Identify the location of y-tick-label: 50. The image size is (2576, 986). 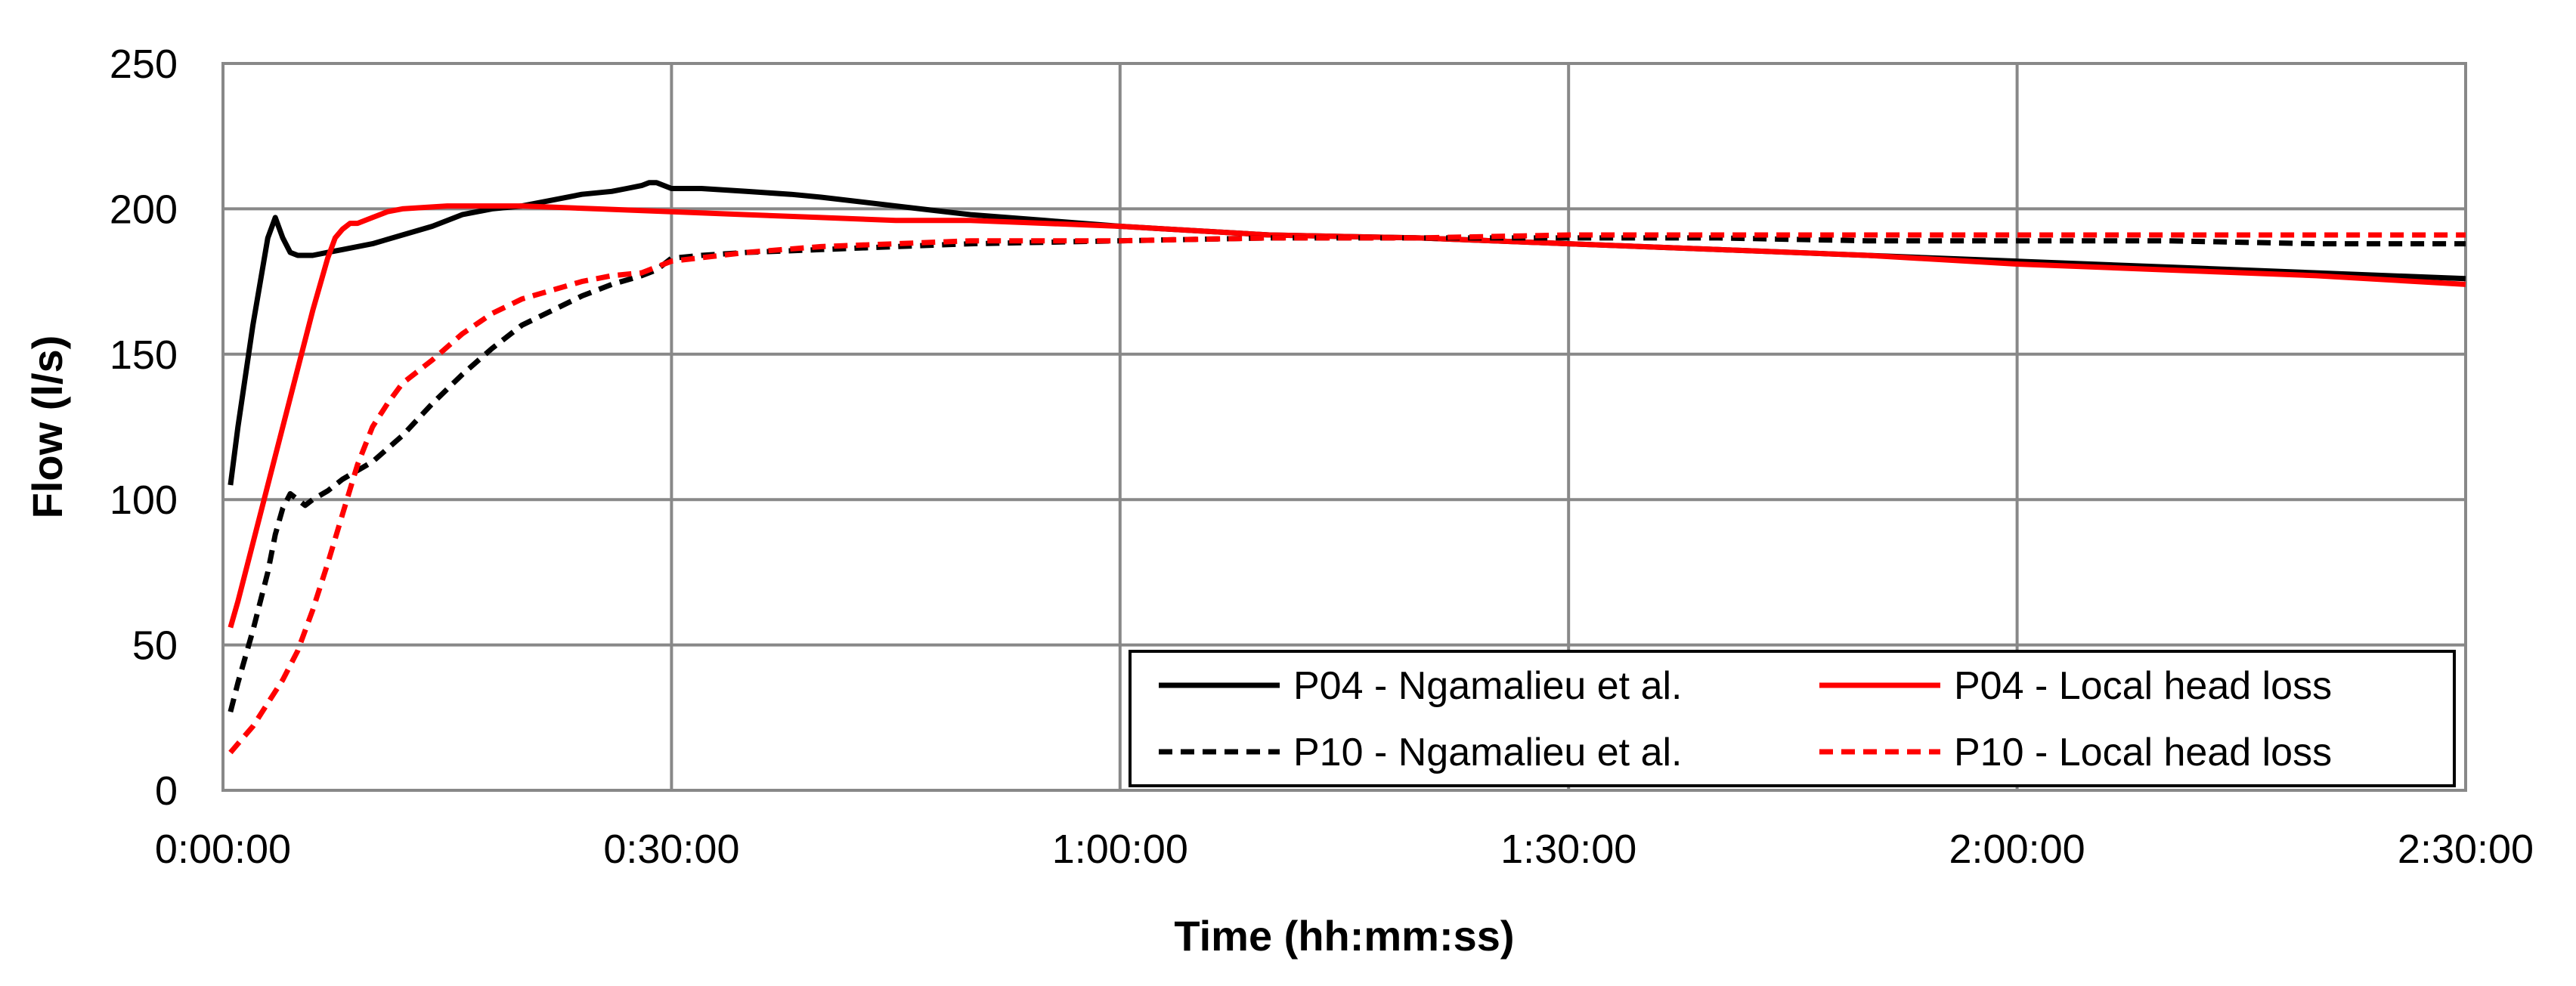
(155, 646).